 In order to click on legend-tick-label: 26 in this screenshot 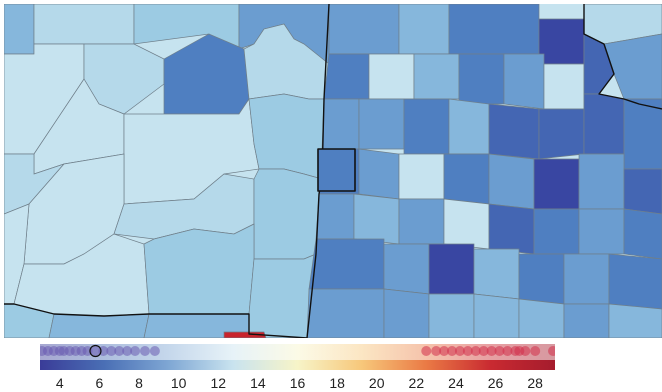, I will do `click(495, 383)`.